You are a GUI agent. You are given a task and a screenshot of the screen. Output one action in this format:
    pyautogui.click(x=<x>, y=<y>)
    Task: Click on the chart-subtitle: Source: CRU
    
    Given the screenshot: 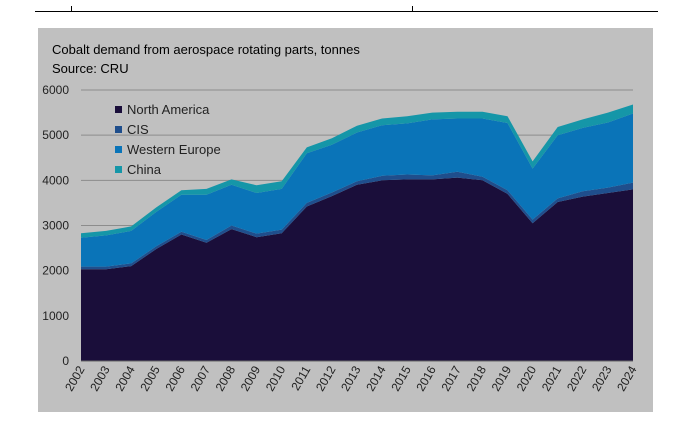 What is the action you would take?
    pyautogui.click(x=90, y=68)
    